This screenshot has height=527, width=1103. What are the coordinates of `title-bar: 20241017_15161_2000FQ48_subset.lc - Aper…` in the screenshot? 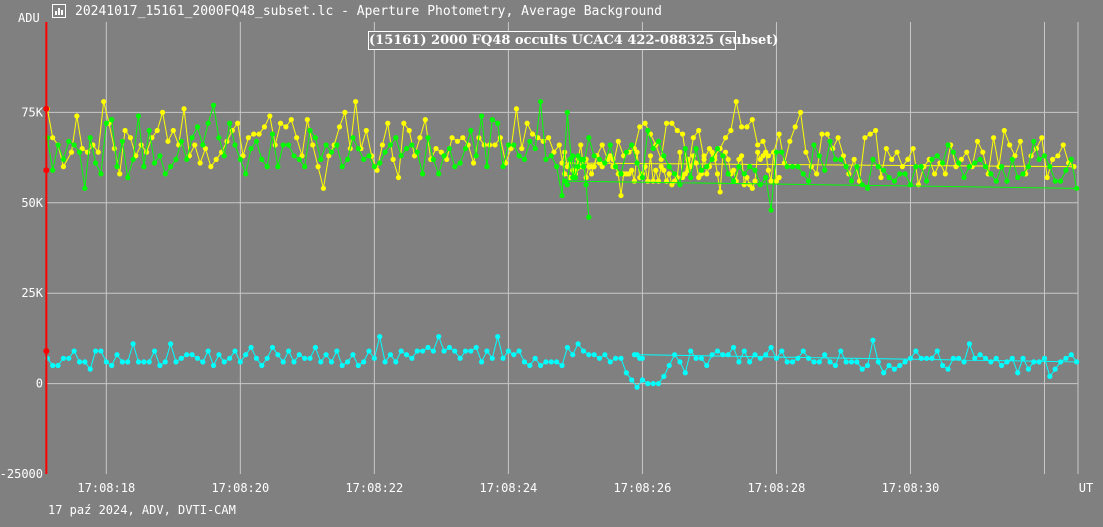 It's located at (551, 11).